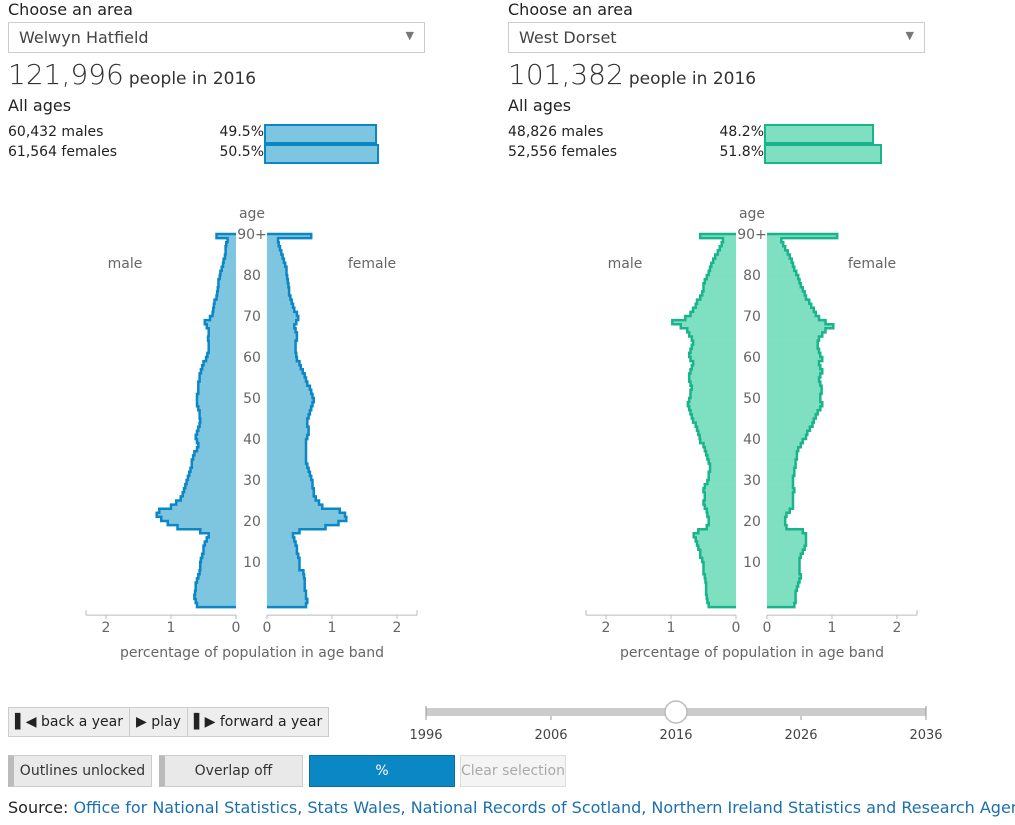 Image resolution: width=1015 pixels, height=825 pixels. What do you see at coordinates (258, 722) in the screenshot?
I see `forward-a-year-button: ▌▶ forward a year` at bounding box center [258, 722].